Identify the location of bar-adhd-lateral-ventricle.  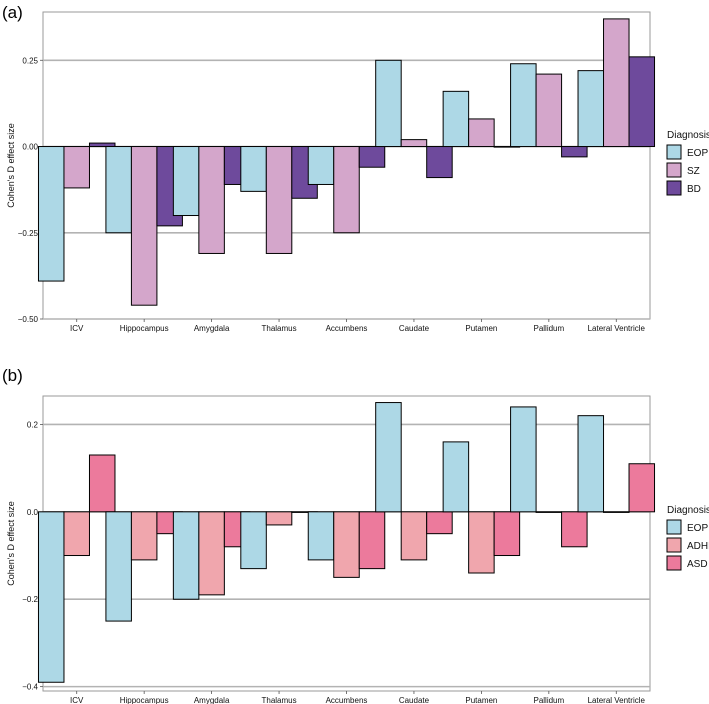
(616, 512).